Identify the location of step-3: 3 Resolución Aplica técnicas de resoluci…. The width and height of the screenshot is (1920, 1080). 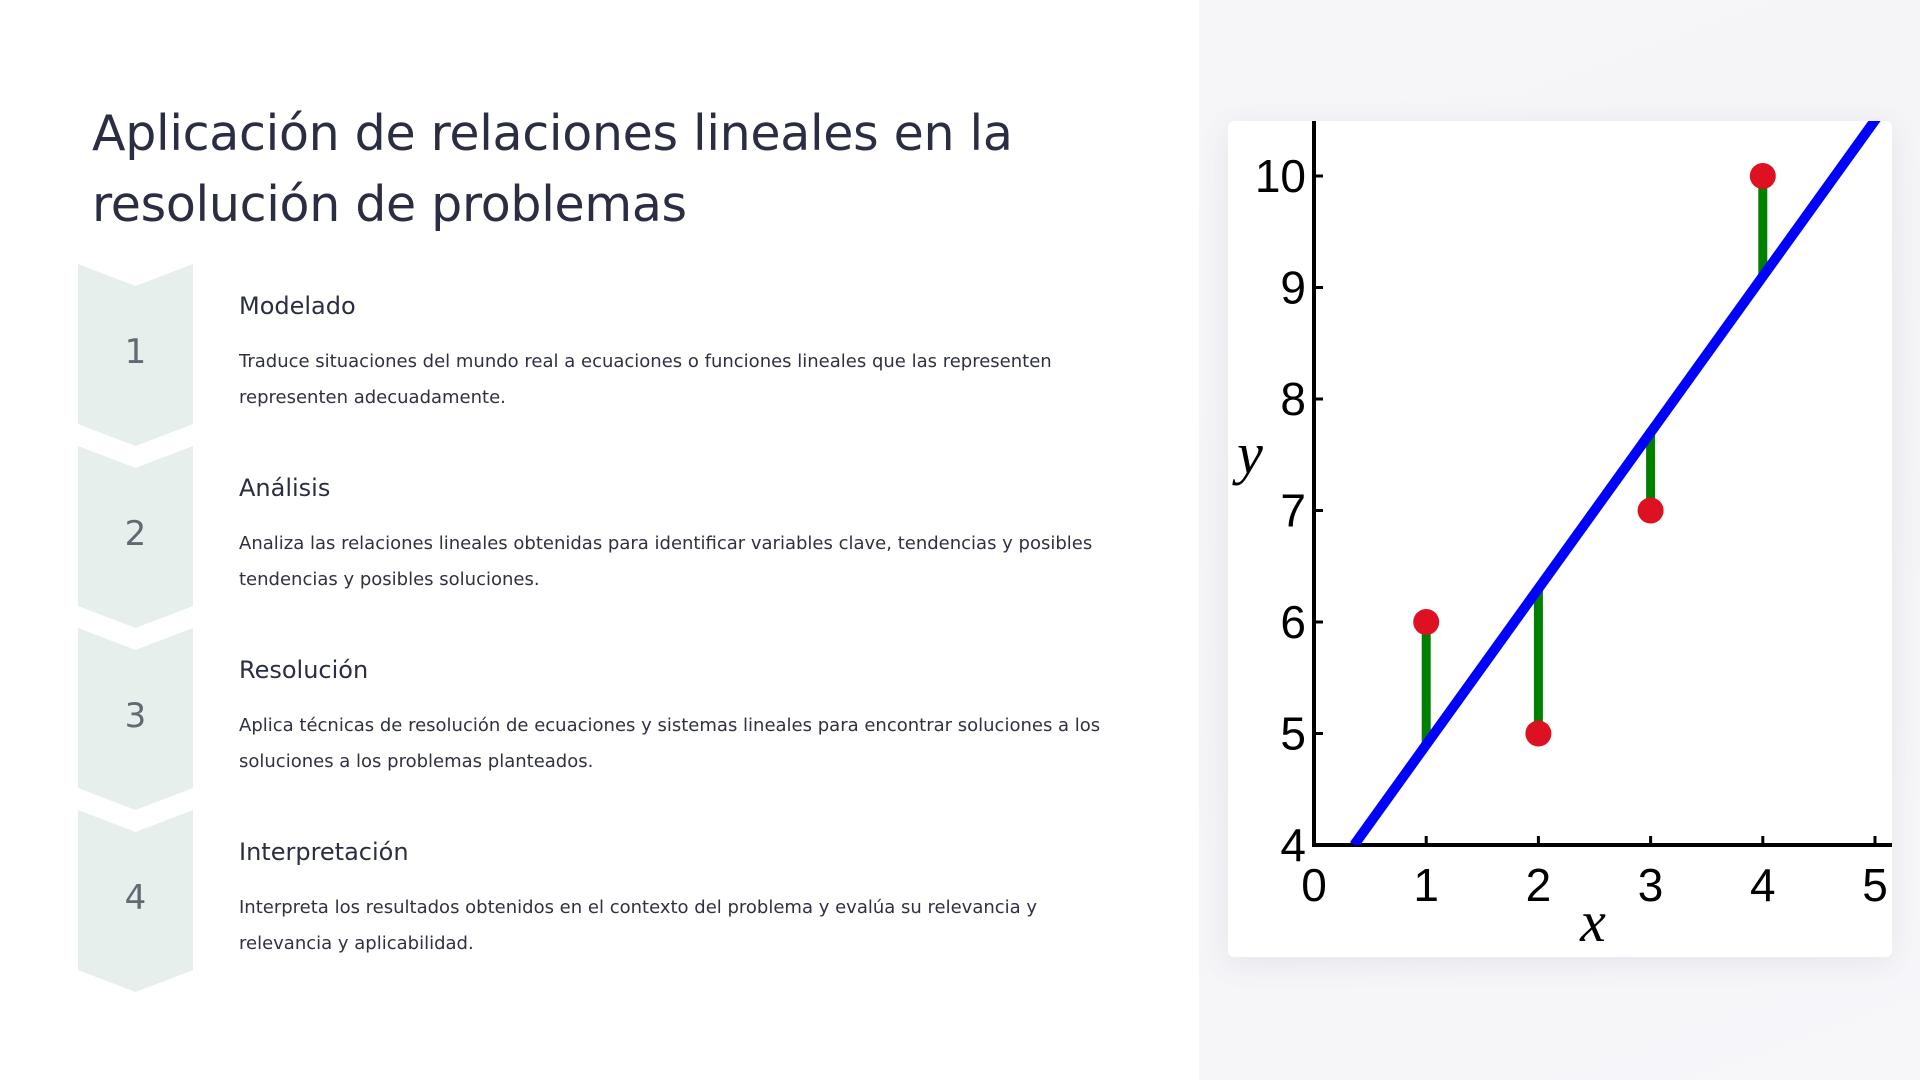
(593, 719).